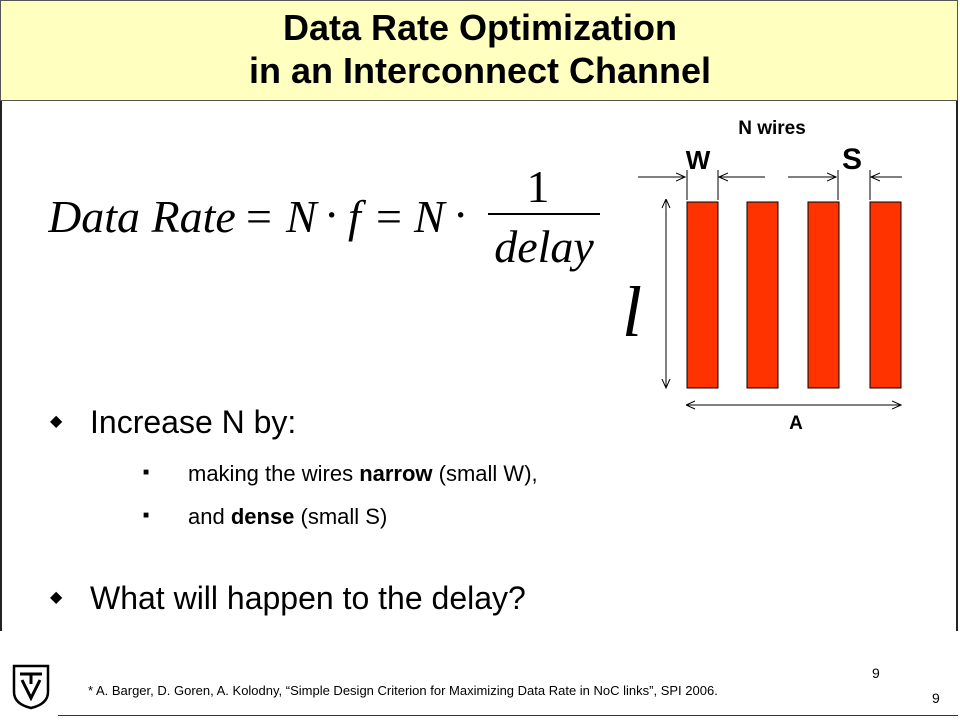  I want to click on formula-lhs: Data Rate, so click(142, 216).